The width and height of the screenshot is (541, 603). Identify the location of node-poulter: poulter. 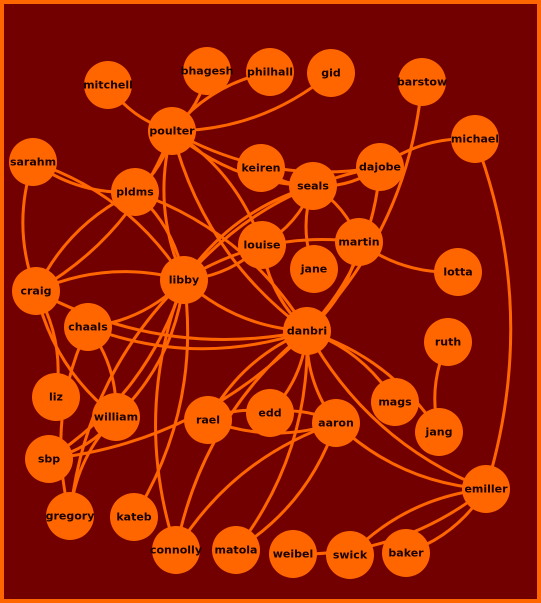
(172, 131).